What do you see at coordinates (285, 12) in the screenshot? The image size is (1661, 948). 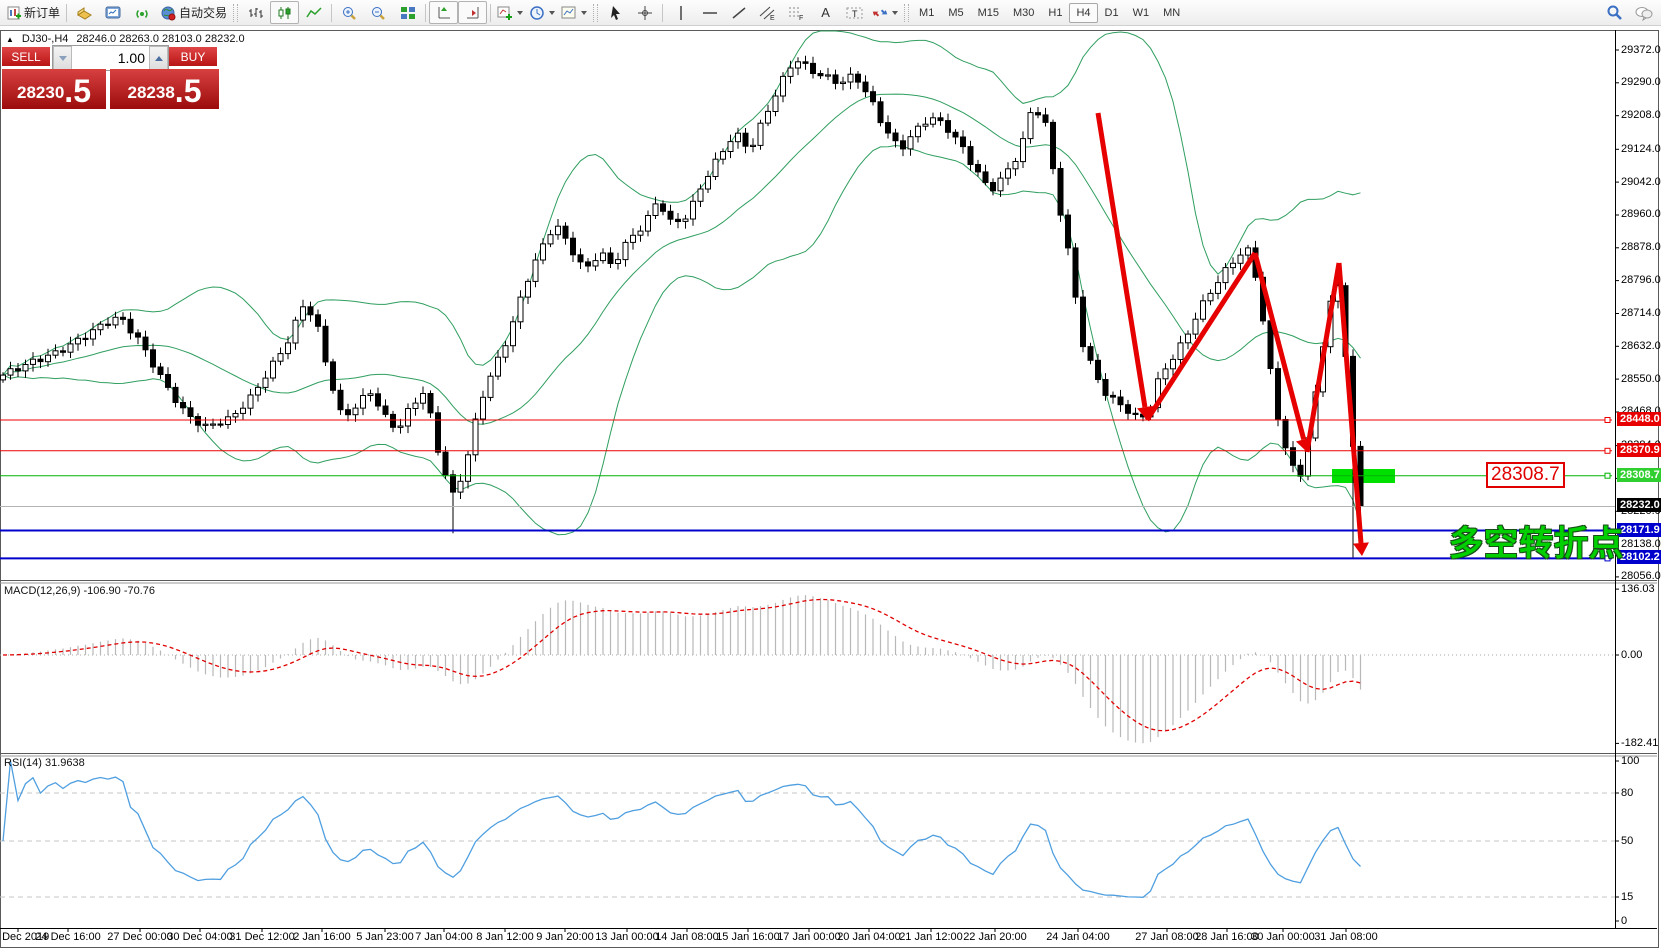 I see `candlestick-chart-button` at bounding box center [285, 12].